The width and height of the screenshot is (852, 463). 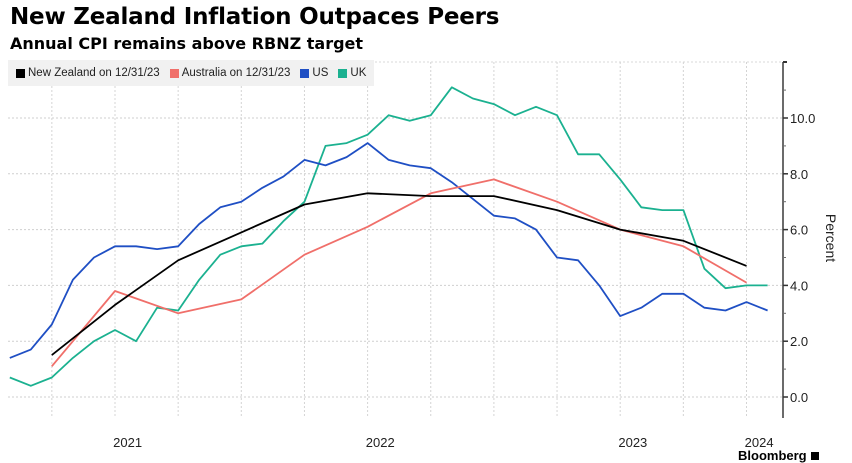 I want to click on x-tick-label: 2024, so click(x=759, y=442).